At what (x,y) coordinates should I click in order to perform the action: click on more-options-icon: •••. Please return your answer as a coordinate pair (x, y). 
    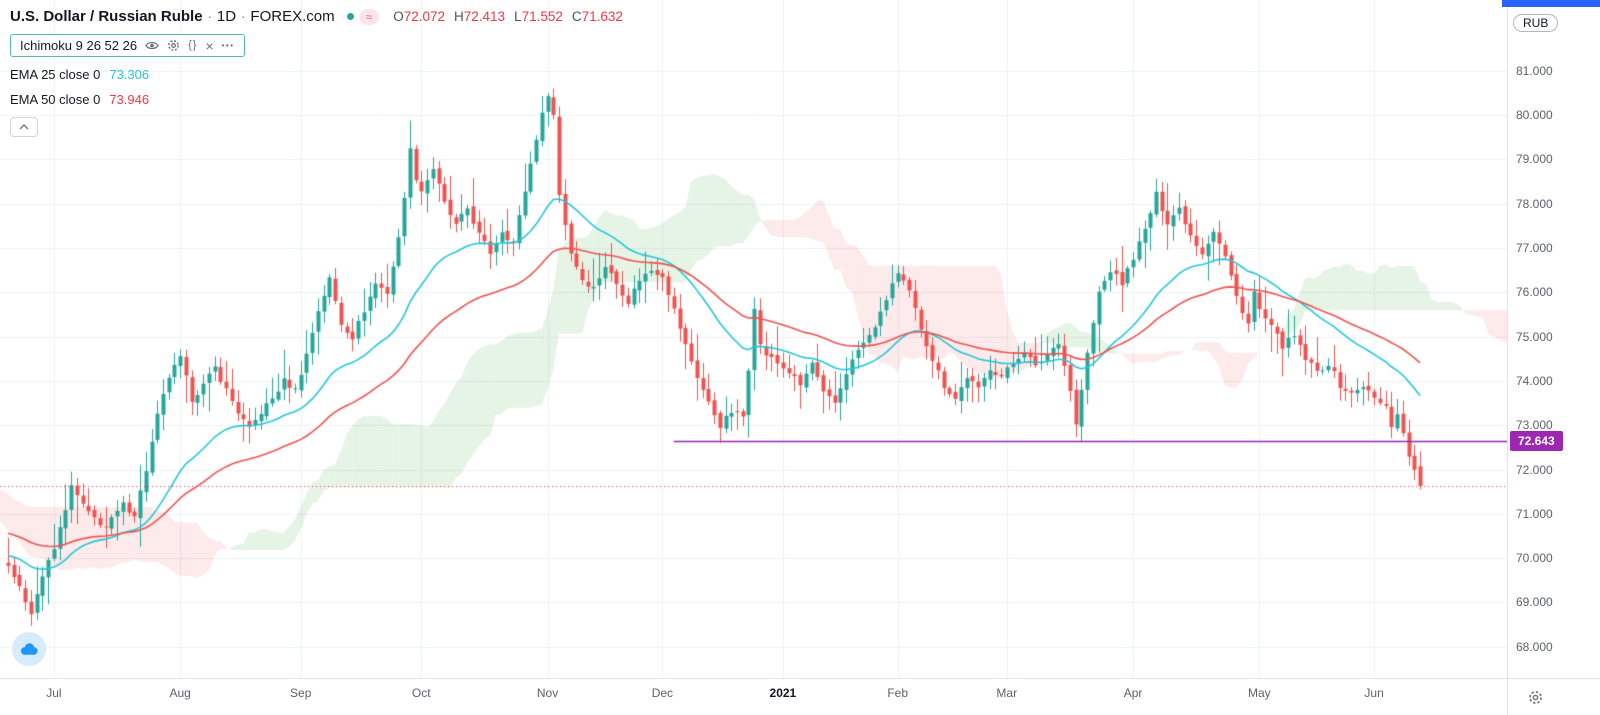
    Looking at the image, I should click on (228, 45).